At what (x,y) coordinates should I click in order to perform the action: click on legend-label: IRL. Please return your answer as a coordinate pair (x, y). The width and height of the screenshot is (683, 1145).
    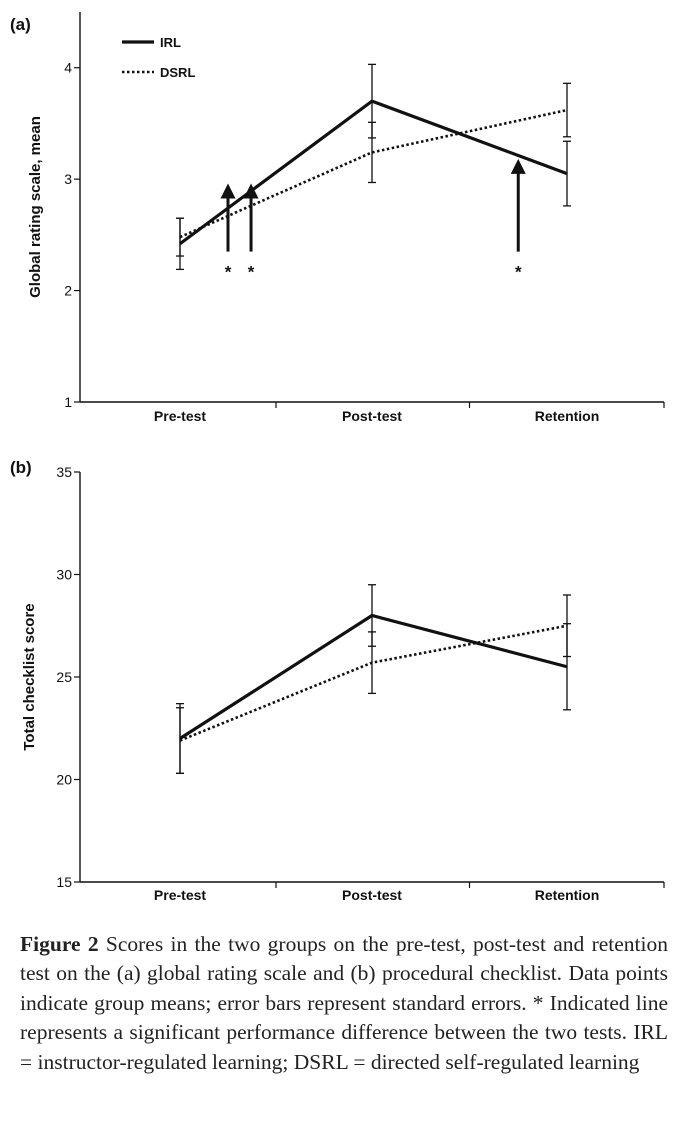
    Looking at the image, I should click on (170, 42).